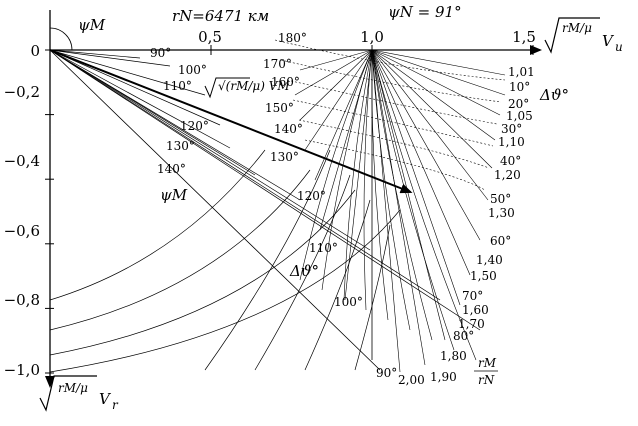  Describe the element at coordinates (311, 196) in the screenshot. I see `psi-label-120: 120°` at that location.